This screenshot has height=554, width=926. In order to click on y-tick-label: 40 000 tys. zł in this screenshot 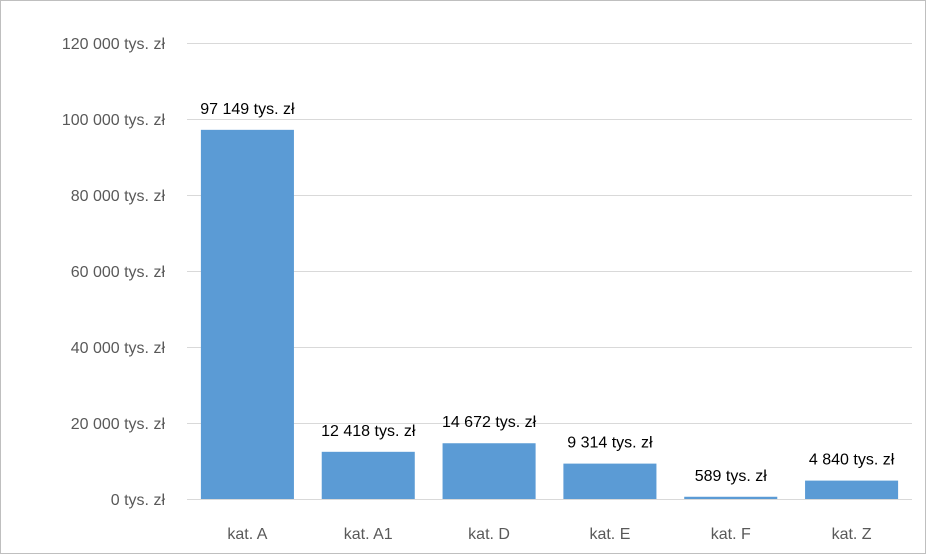, I will do `click(118, 348)`.